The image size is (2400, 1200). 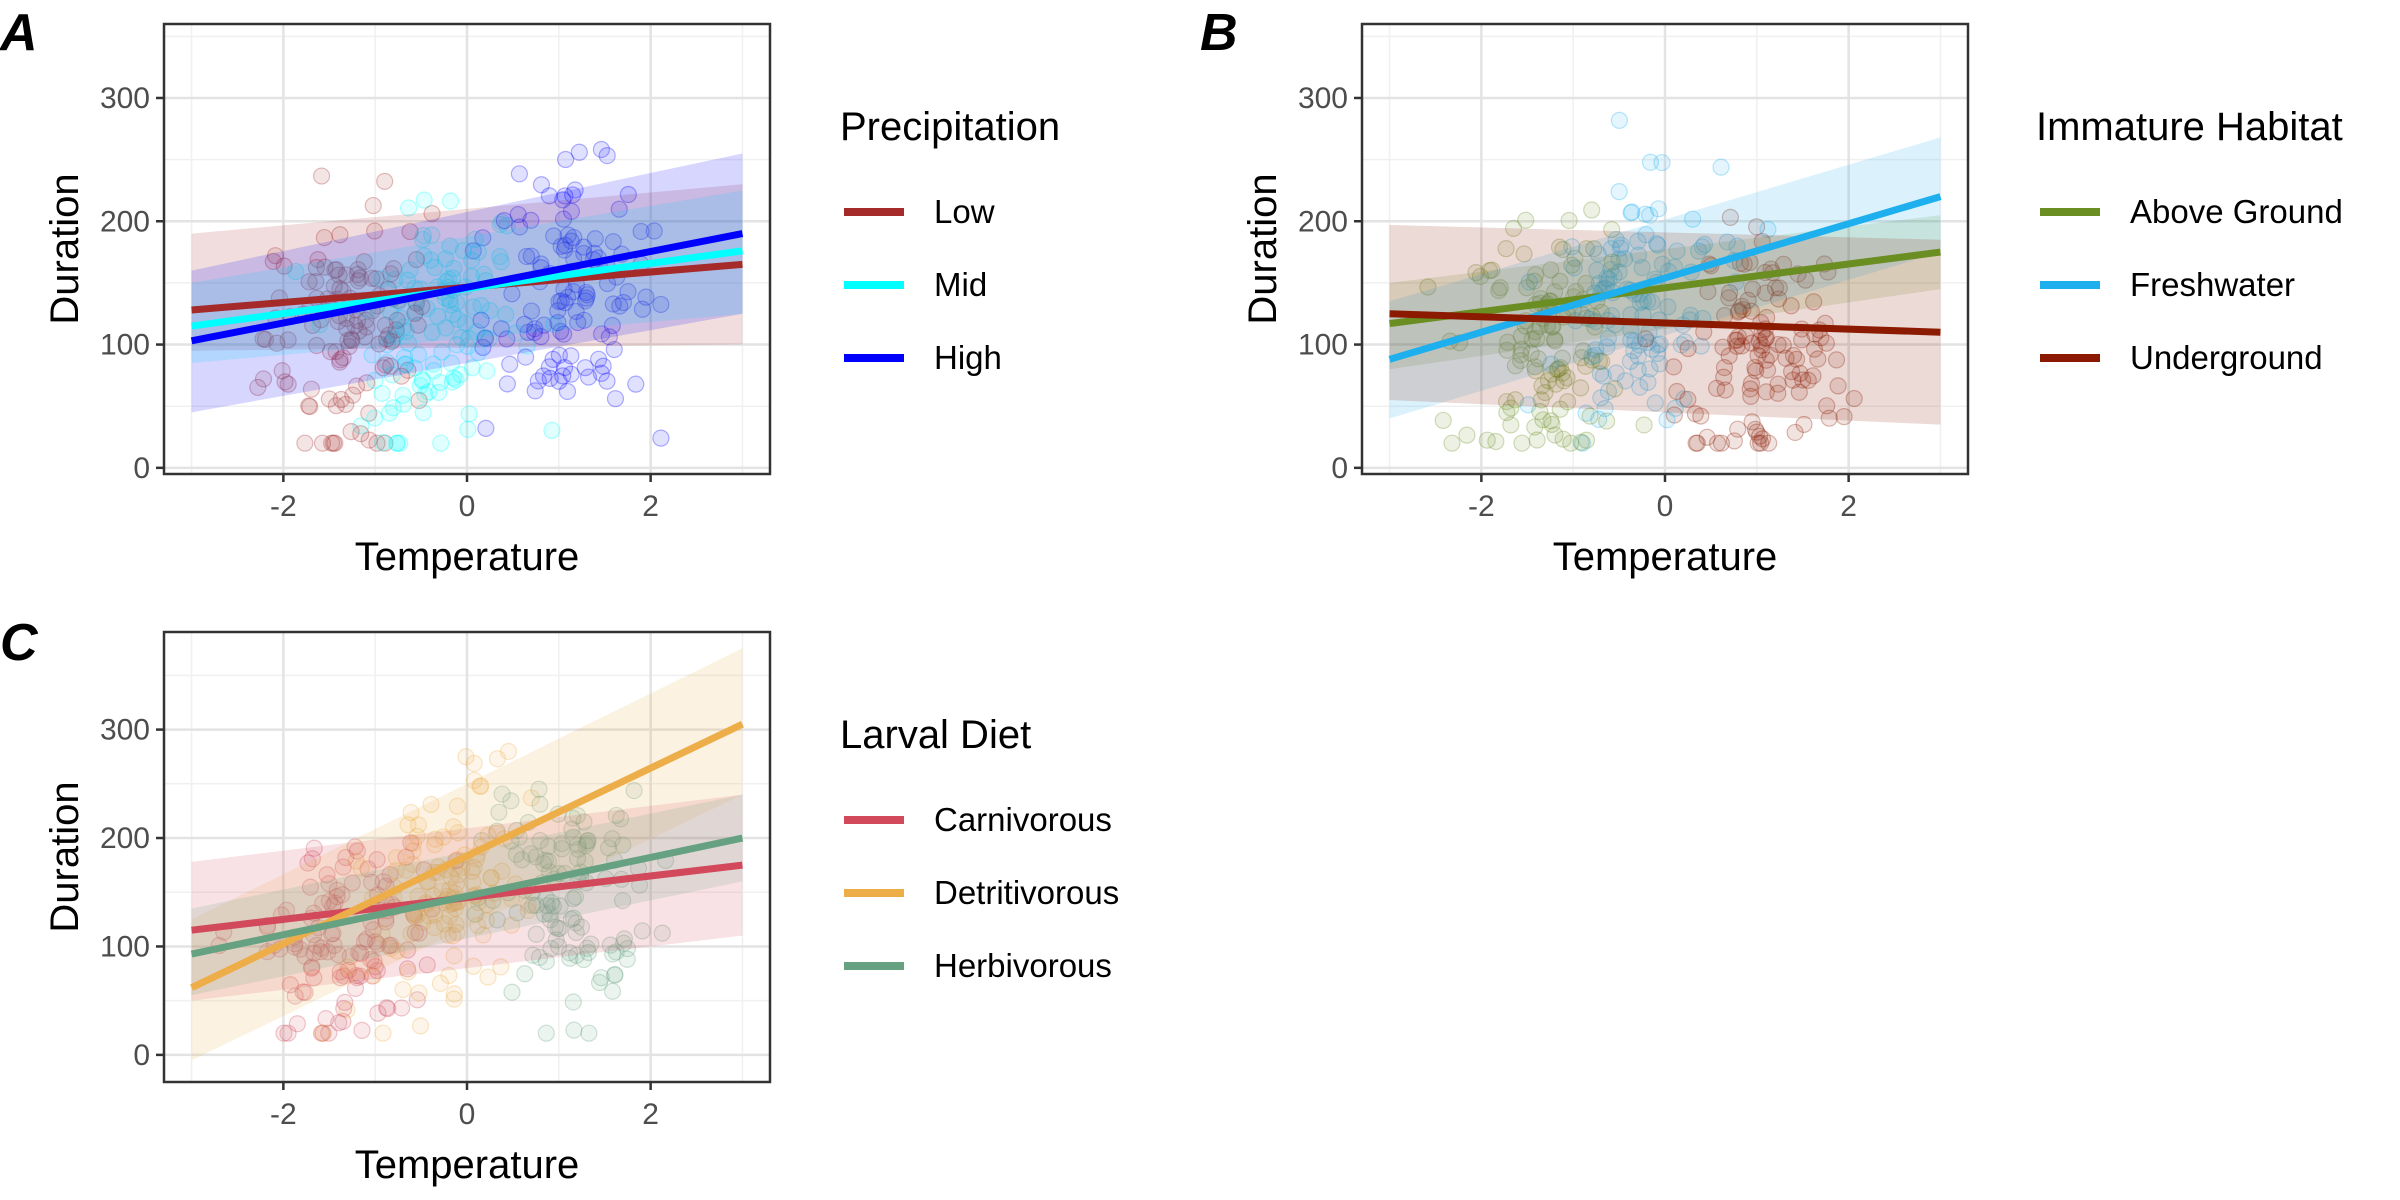 I want to click on fit-line-underground, so click(x=1665, y=323).